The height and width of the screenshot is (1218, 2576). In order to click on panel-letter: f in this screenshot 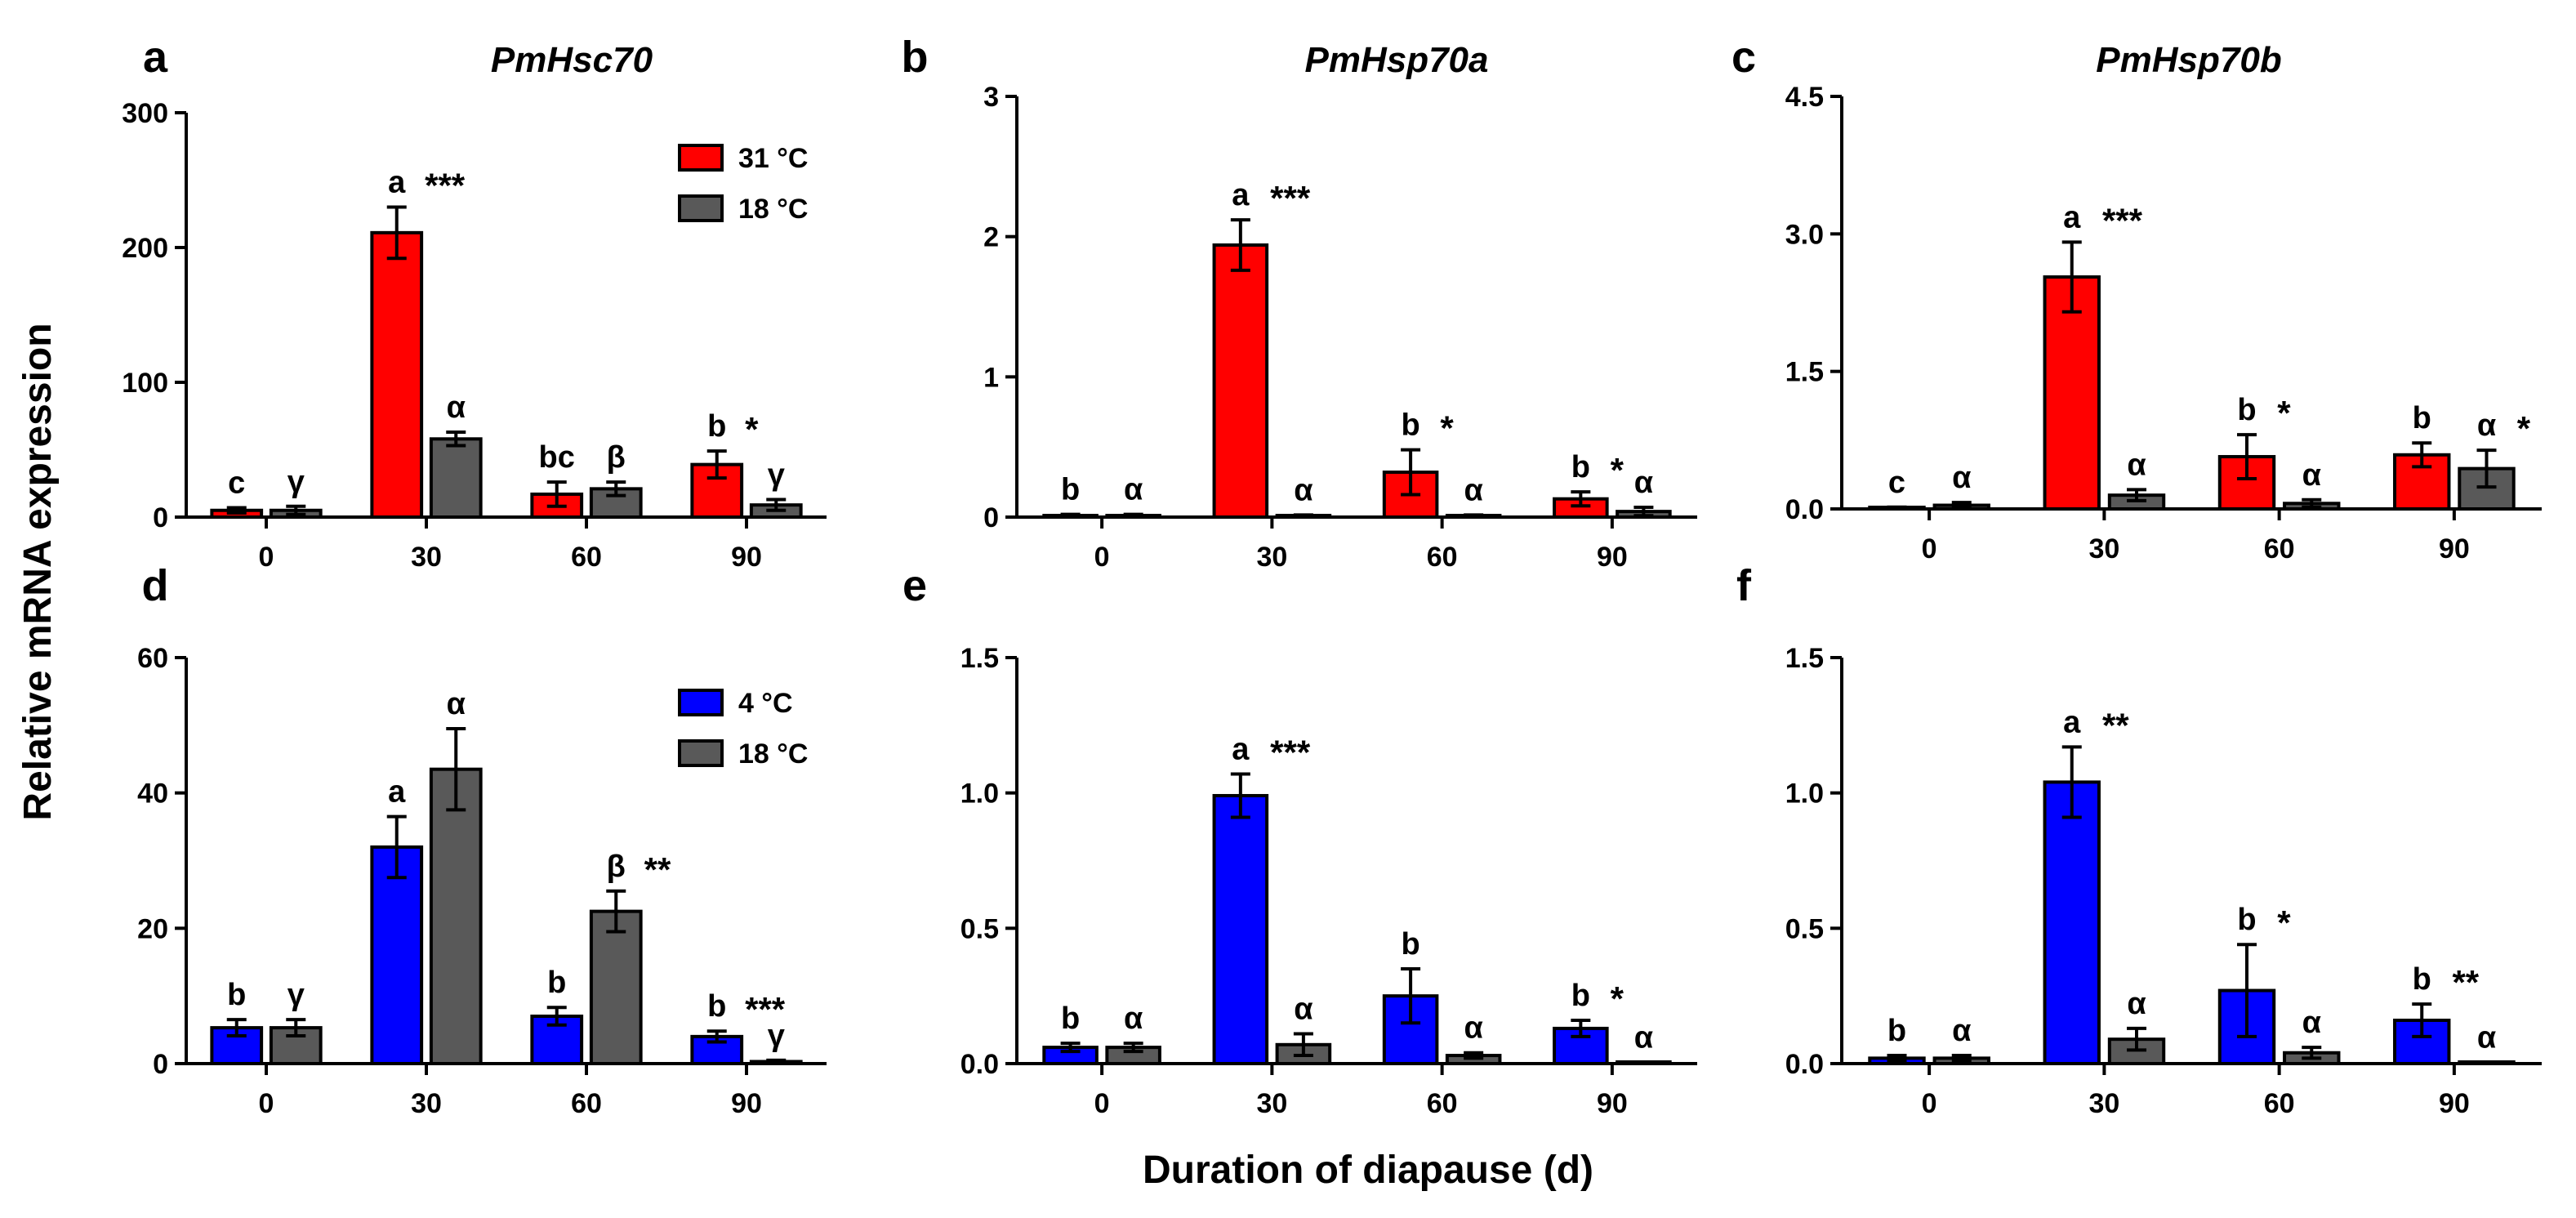, I will do `click(1744, 585)`.